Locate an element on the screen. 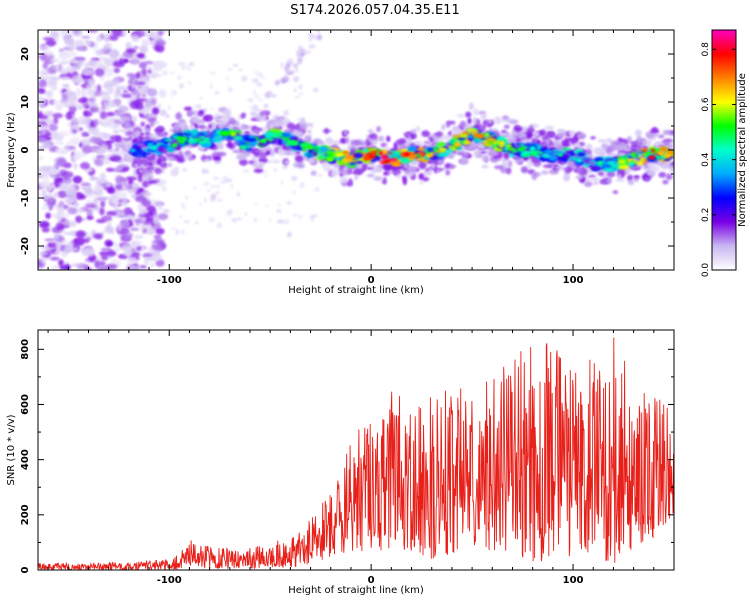  colorbar-tick-label: 0.8 is located at coordinates (706, 49).